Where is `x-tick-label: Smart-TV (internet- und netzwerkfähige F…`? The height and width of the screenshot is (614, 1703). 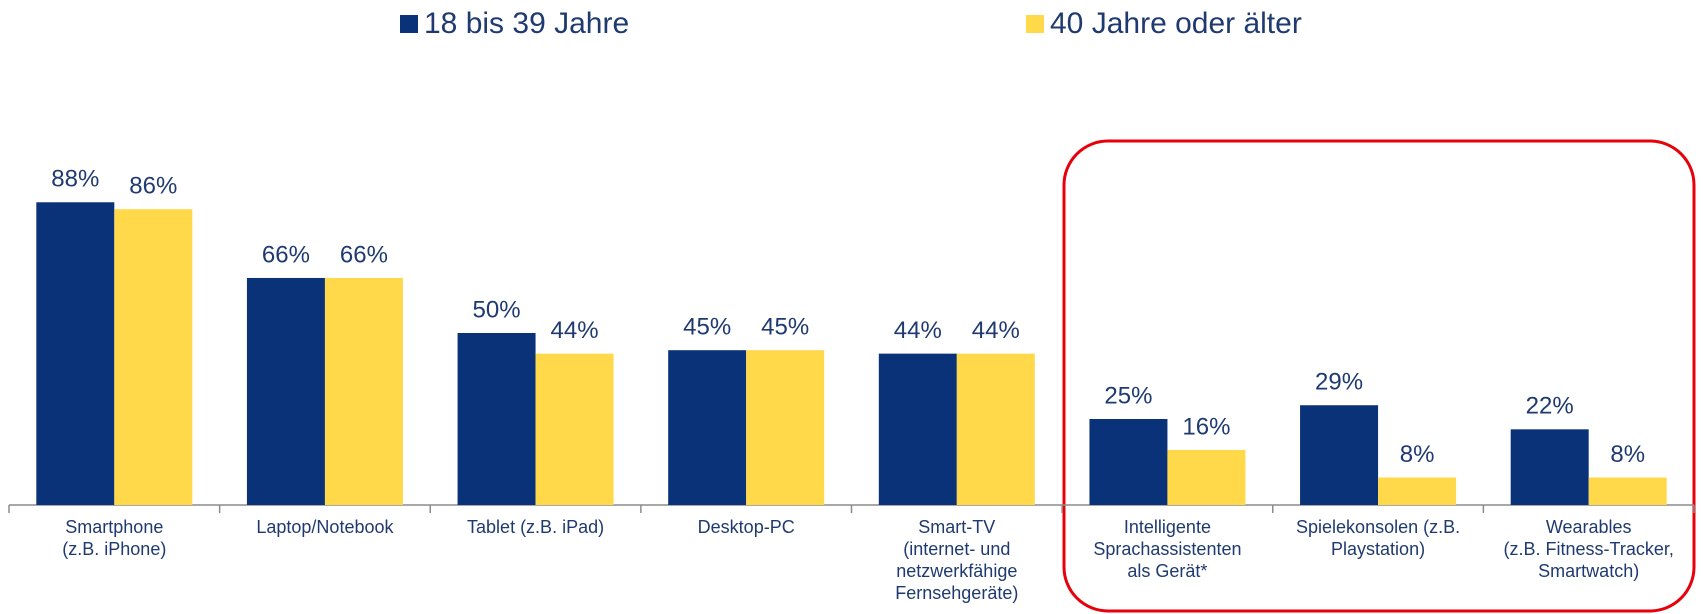 x-tick-label: Smart-TV (internet- und netzwerkfähige F… is located at coordinates (957, 560).